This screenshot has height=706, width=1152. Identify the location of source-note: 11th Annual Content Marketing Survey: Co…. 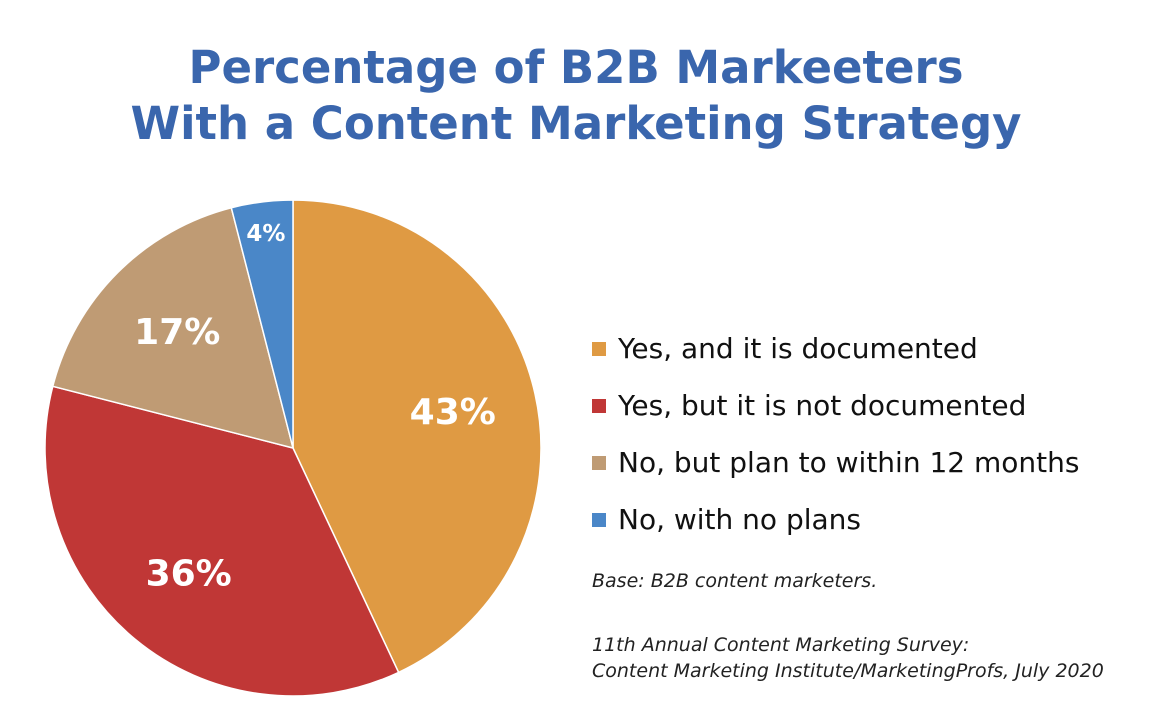
(848, 658).